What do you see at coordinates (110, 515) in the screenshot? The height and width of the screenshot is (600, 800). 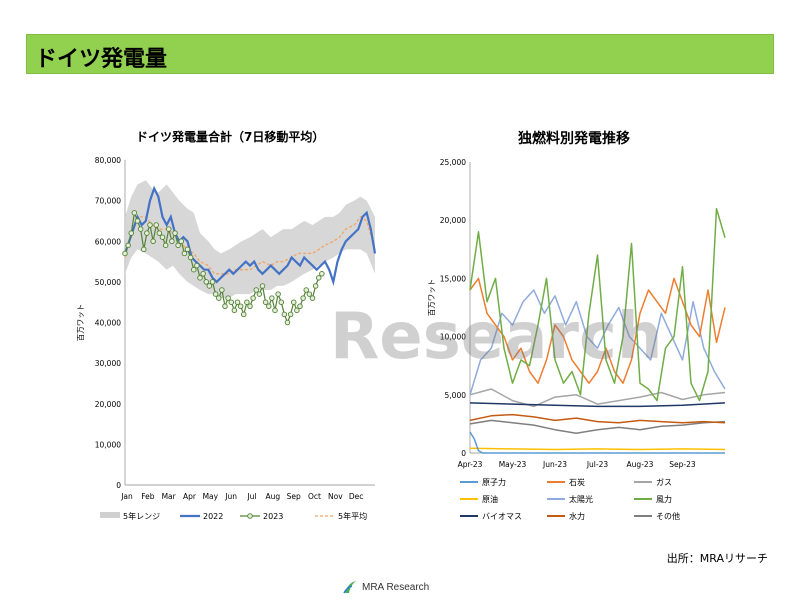 I see `legend-swatch` at bounding box center [110, 515].